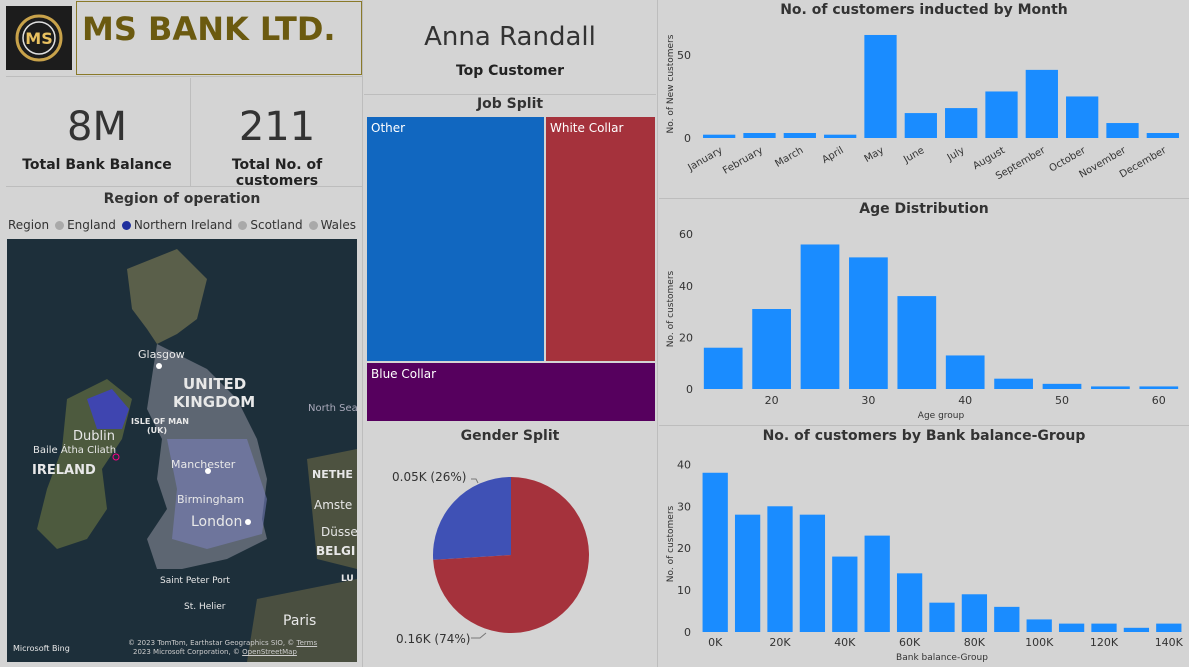  Describe the element at coordinates (772, 400) in the screenshot. I see `x-tick-label: 20` at that location.